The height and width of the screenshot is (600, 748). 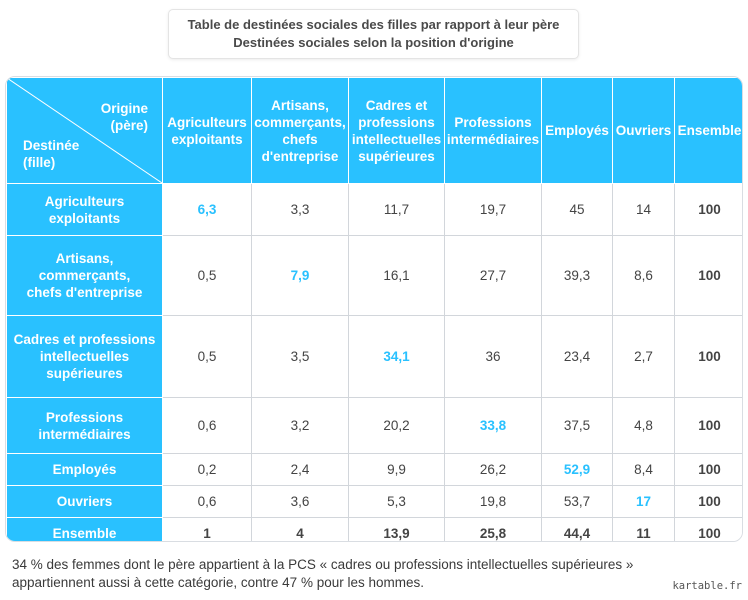 I want to click on column-header-line: commerçants,, so click(x=300, y=122).